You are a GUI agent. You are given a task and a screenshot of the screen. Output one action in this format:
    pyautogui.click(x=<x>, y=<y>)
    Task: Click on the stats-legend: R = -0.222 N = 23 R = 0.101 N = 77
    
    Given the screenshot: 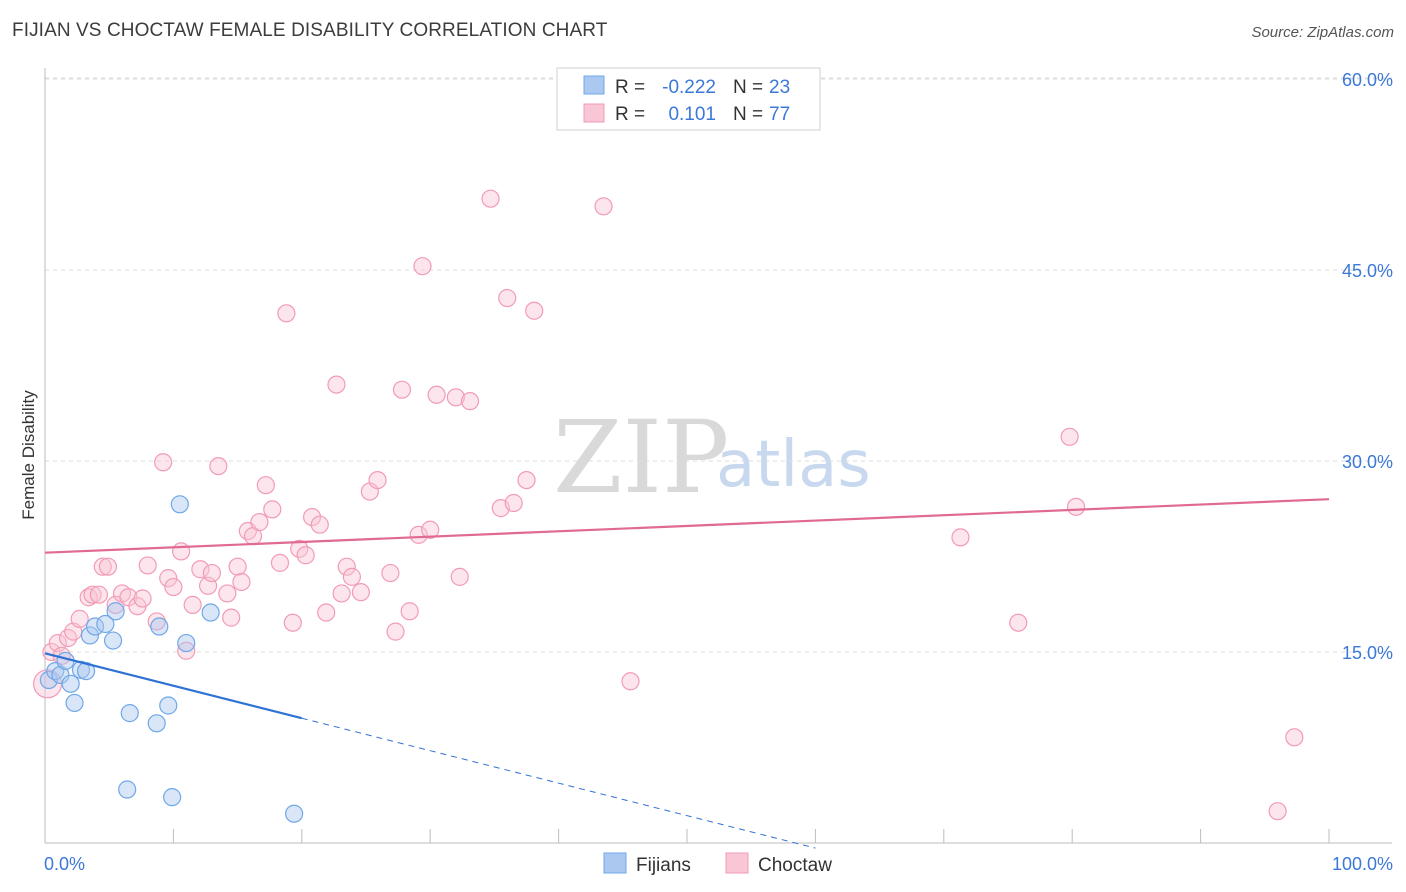 What is the action you would take?
    pyautogui.click(x=688, y=99)
    